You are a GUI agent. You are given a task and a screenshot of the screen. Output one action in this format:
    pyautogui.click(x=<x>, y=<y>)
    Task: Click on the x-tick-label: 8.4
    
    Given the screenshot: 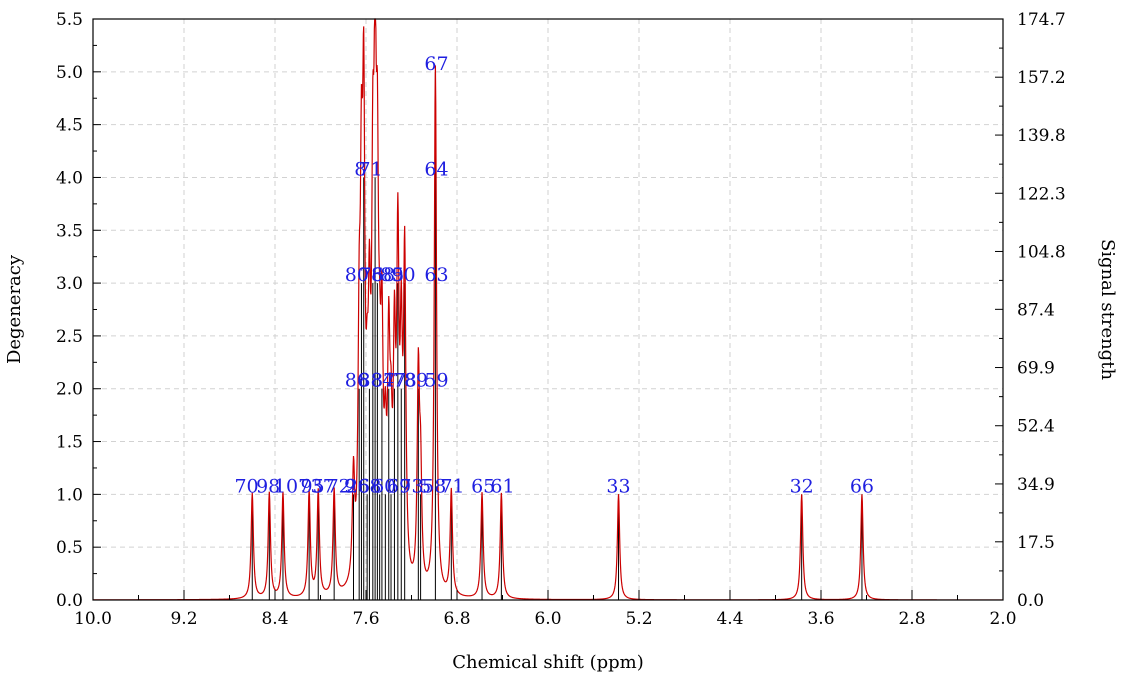 What is the action you would take?
    pyautogui.click(x=274, y=619)
    